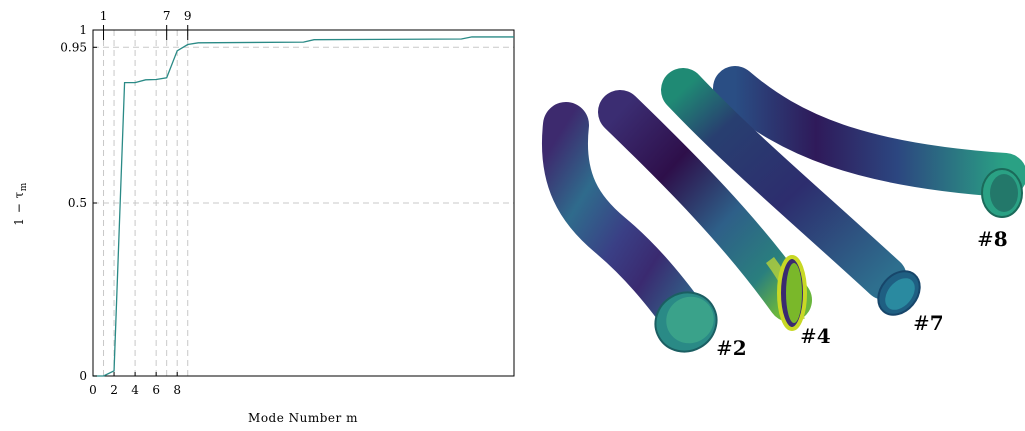 The width and height of the screenshot is (1025, 431). Describe the element at coordinates (156, 390) in the screenshot. I see `x-tick-label: 6` at that location.